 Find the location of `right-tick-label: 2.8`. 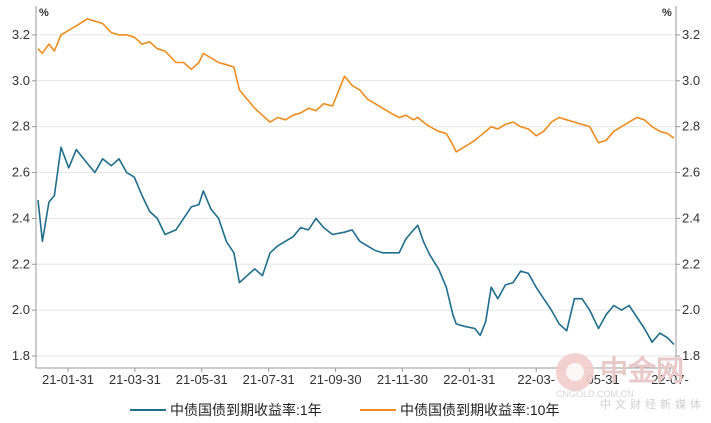

right-tick-label: 2.8 is located at coordinates (691, 126).